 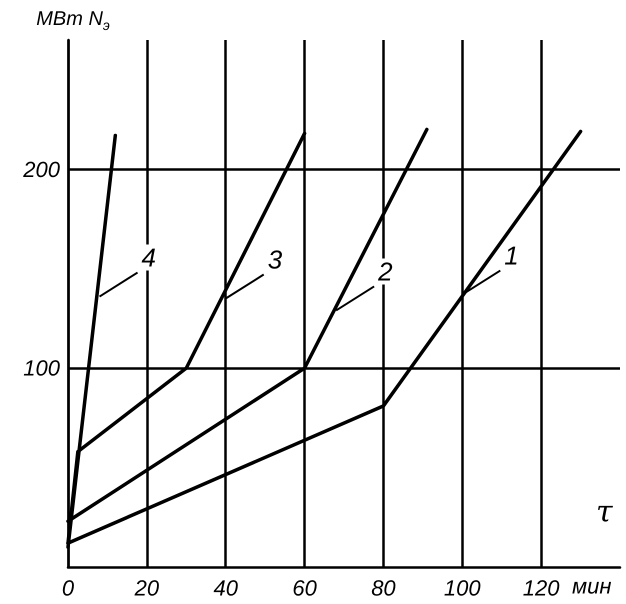 I want to click on x-tick-label: 20, so click(x=147, y=588).